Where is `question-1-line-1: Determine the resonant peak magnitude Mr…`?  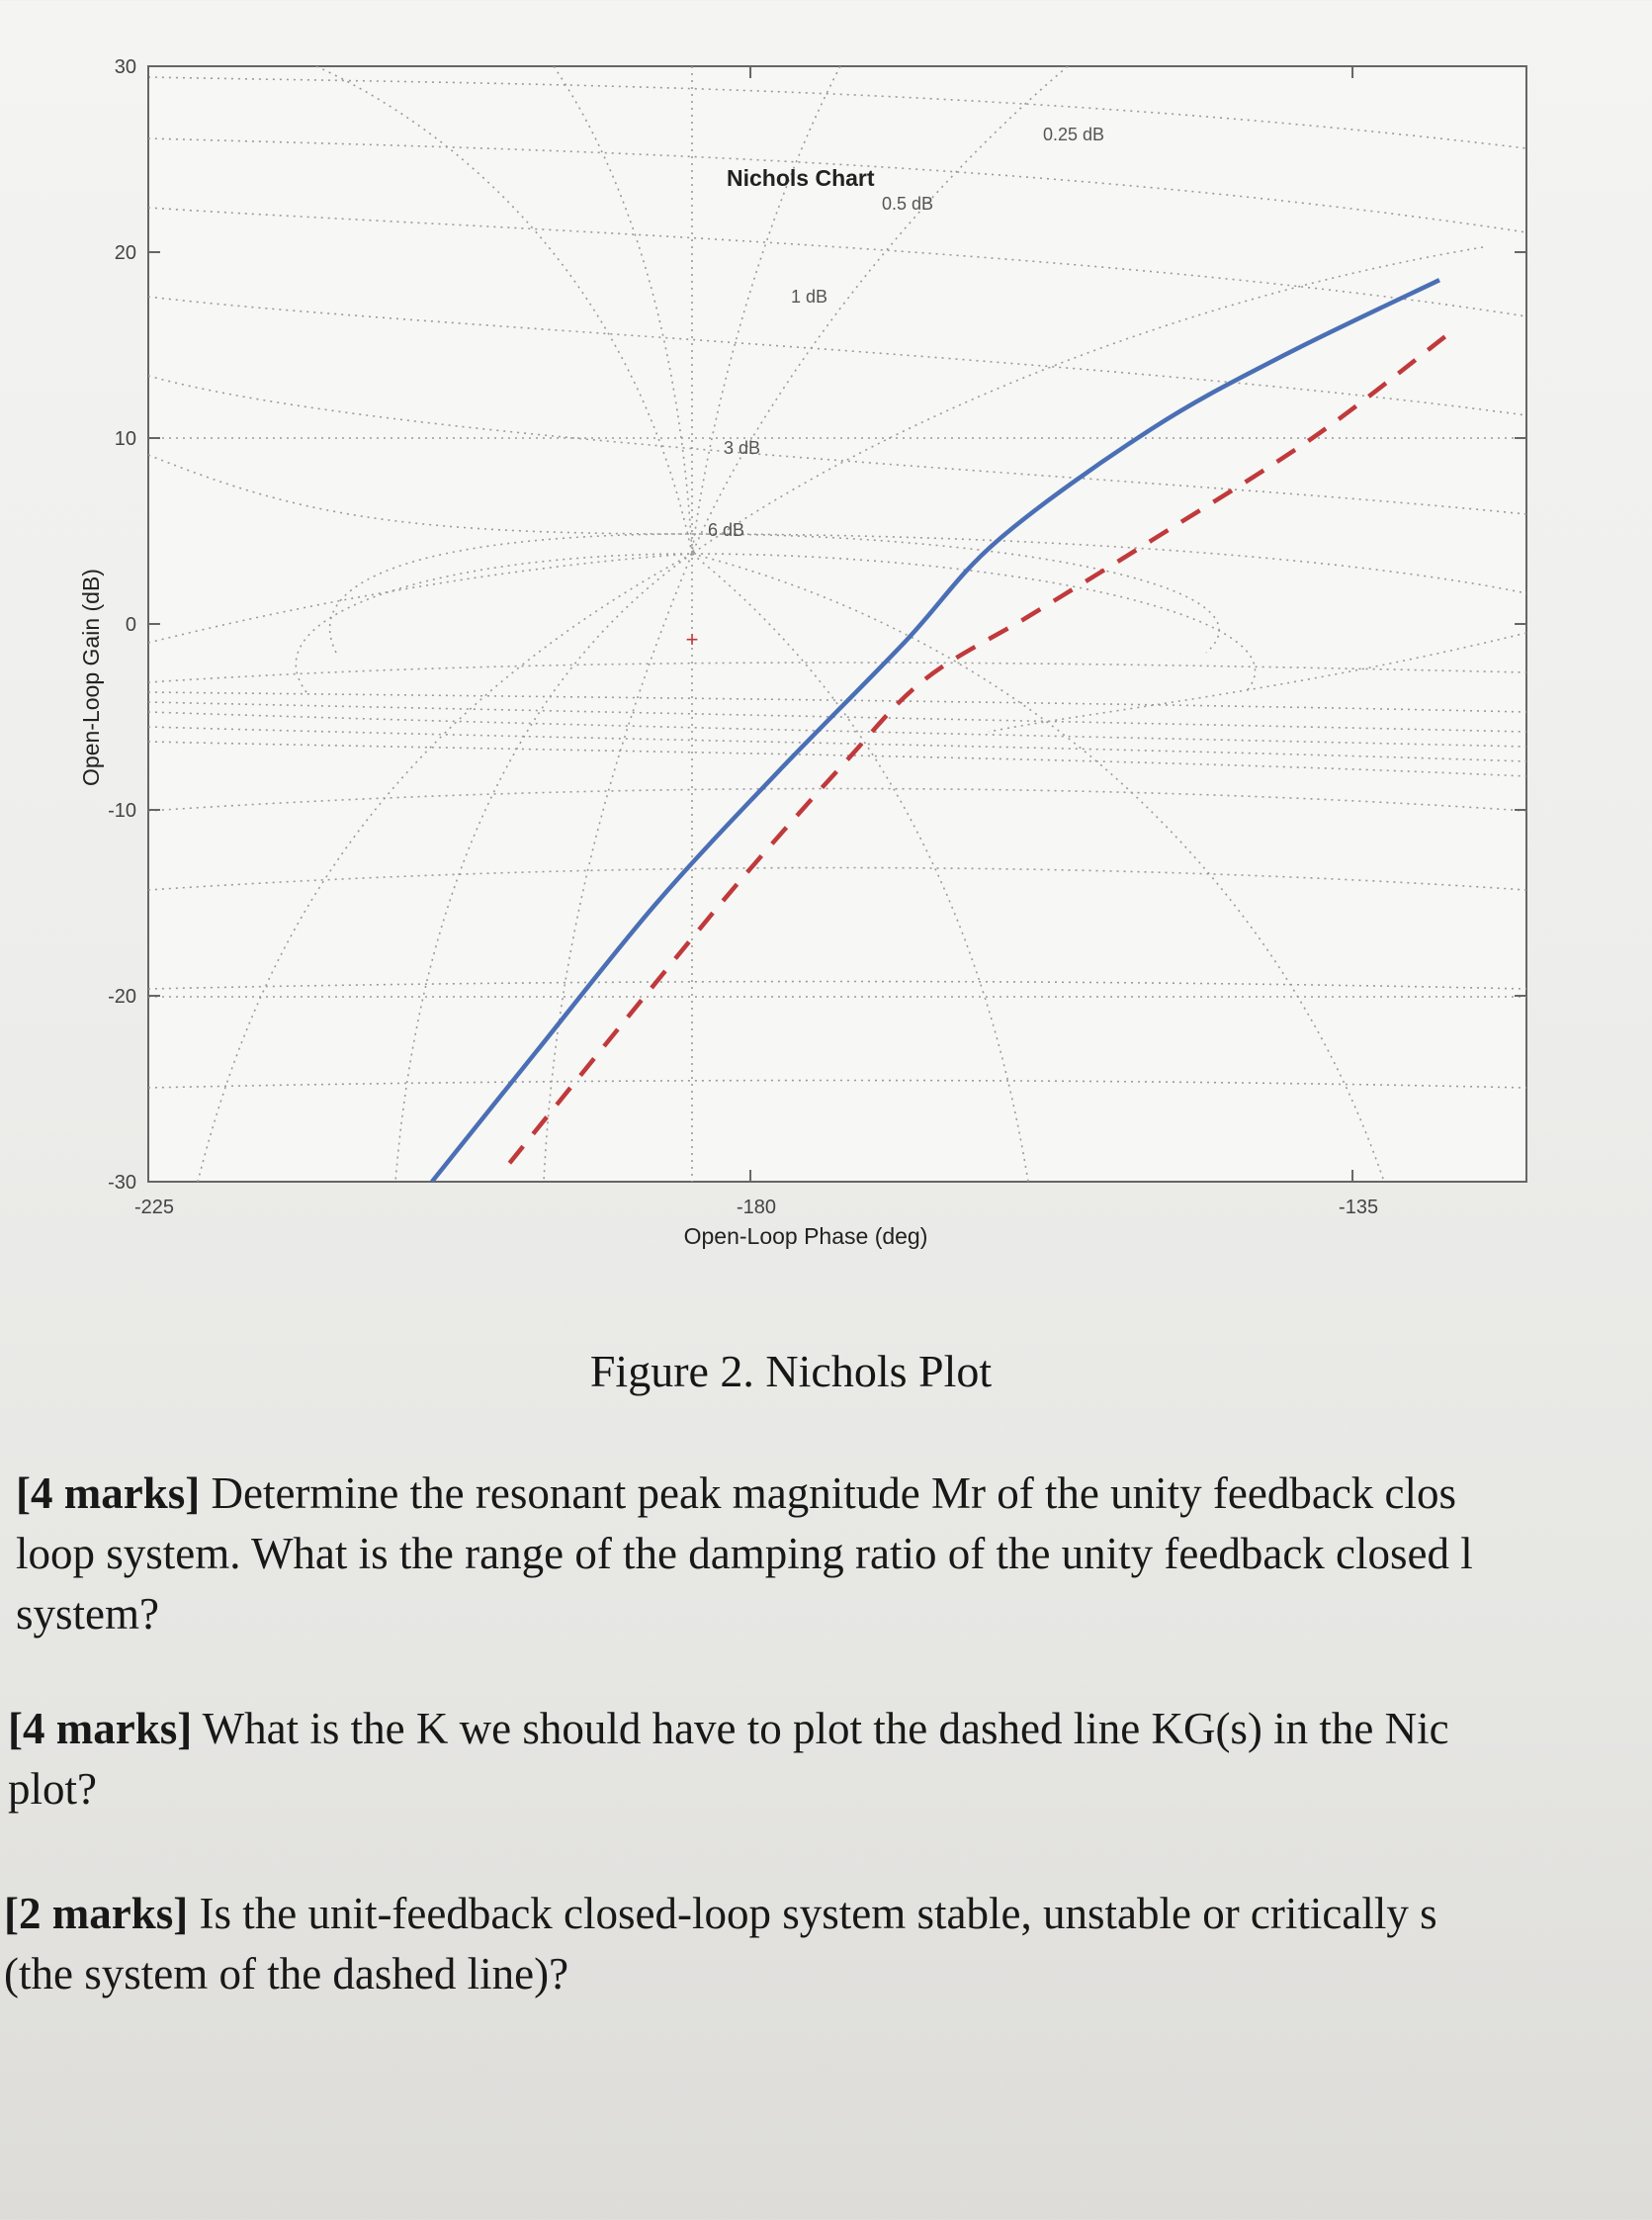 question-1-line-1: Determine the resonant peak magnitude Mr… is located at coordinates (829, 1493).